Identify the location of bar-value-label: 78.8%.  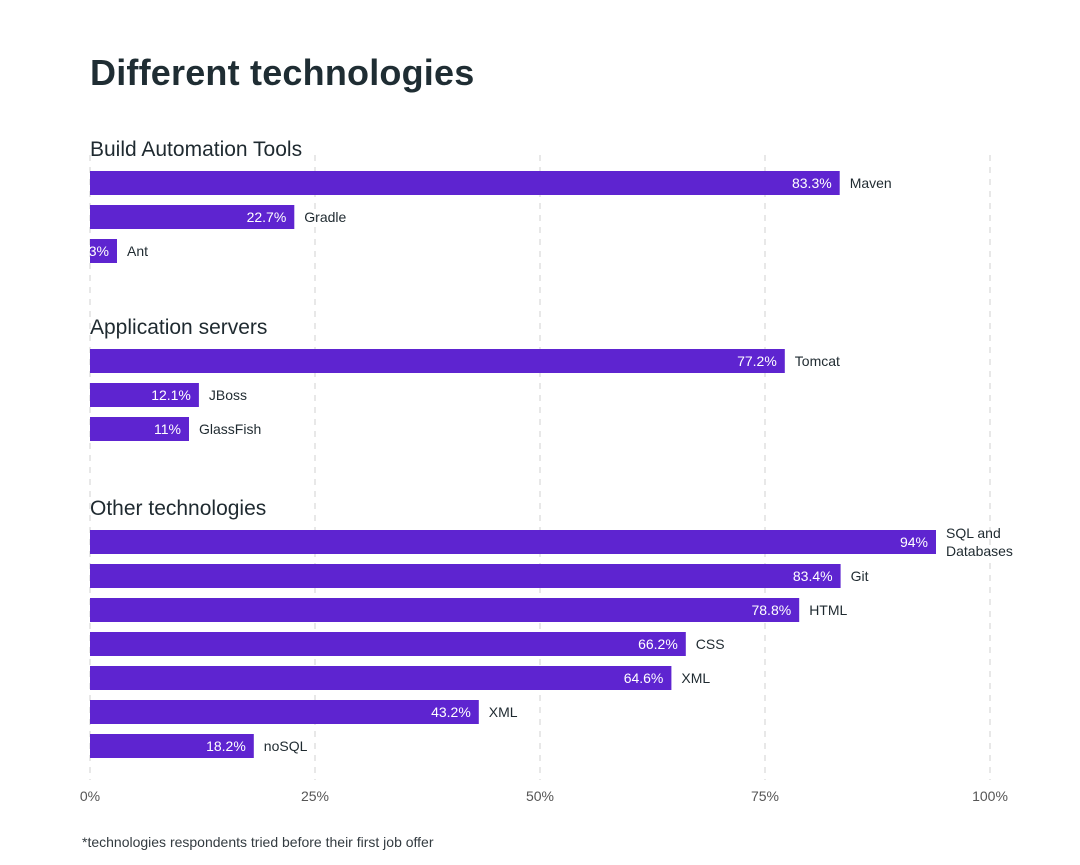
(771, 610).